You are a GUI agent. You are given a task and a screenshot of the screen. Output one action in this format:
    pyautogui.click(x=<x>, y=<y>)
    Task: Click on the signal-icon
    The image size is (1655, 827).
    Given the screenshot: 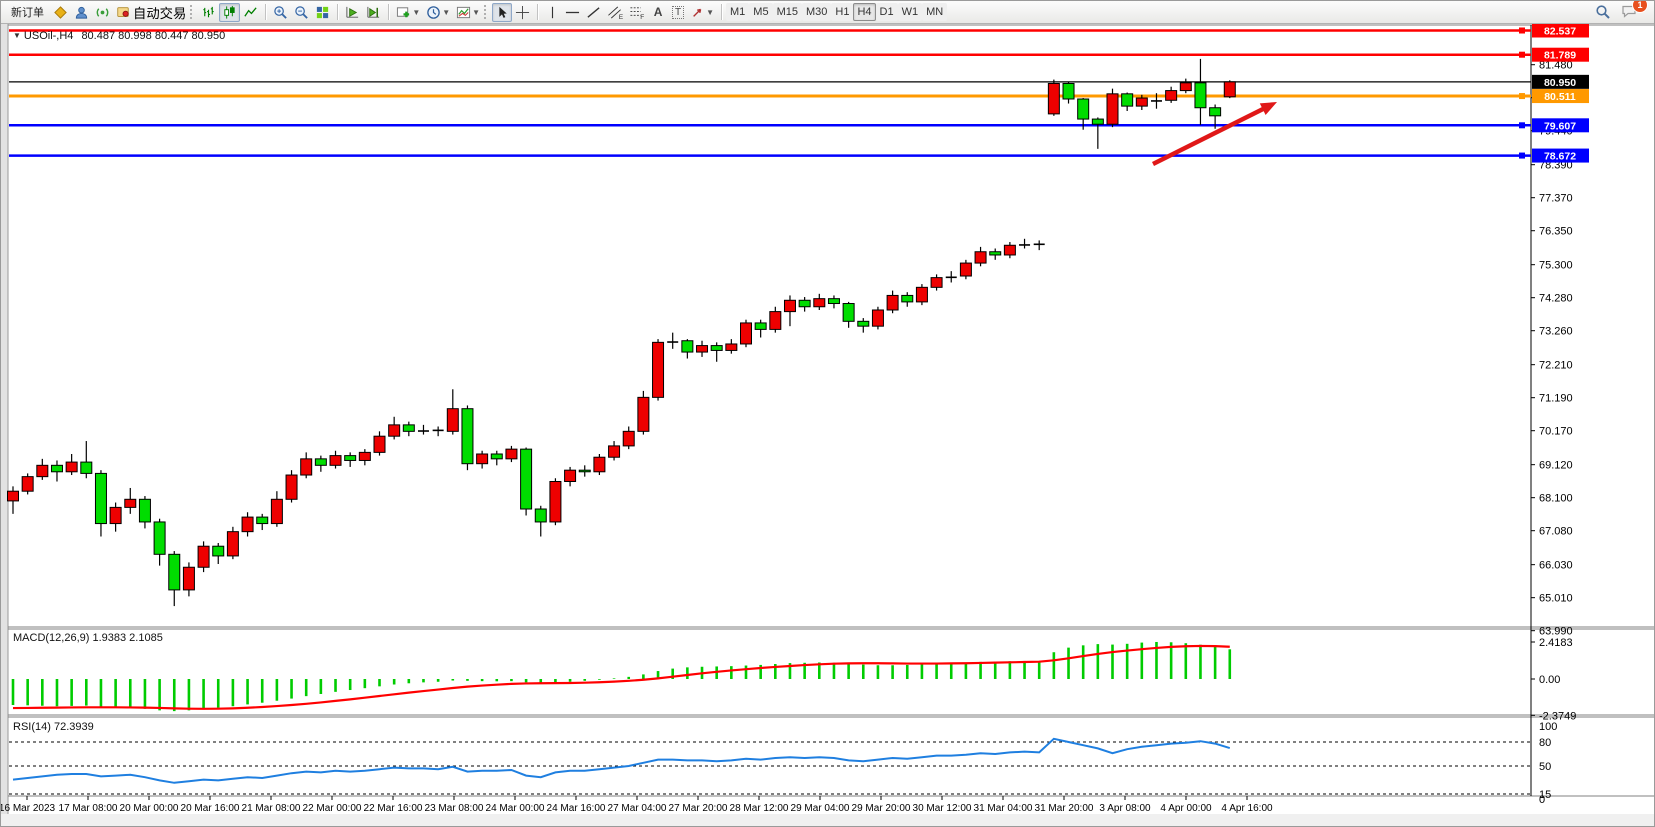 What is the action you would take?
    pyautogui.click(x=102, y=12)
    